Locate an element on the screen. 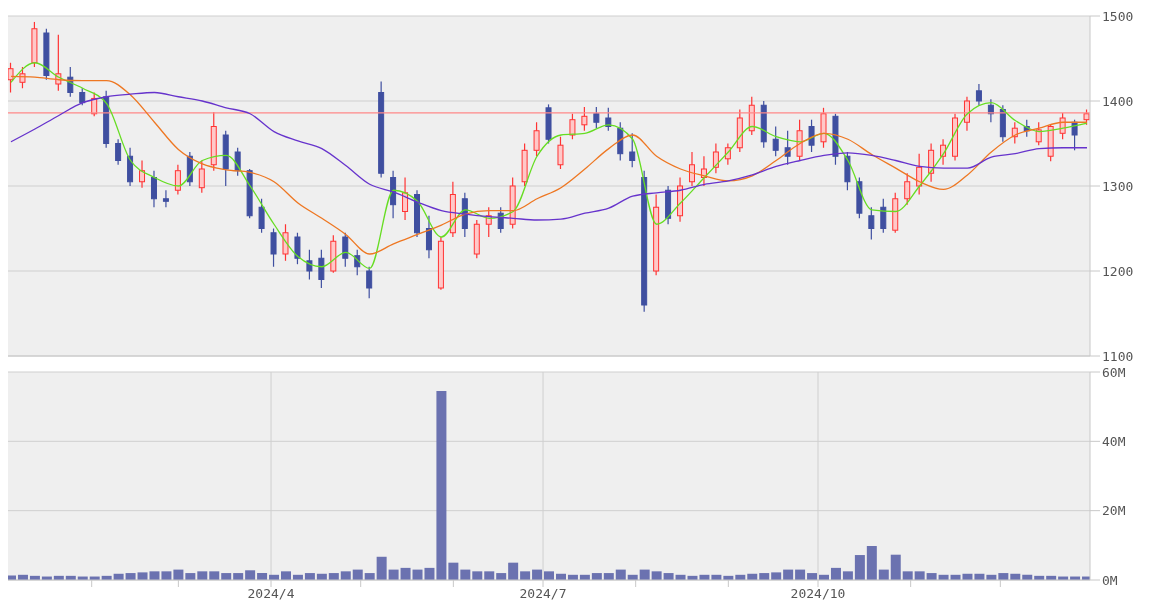 Image resolution: width=1150 pixels, height=609 pixels. y-tick-label: 20M is located at coordinates (1114, 511).